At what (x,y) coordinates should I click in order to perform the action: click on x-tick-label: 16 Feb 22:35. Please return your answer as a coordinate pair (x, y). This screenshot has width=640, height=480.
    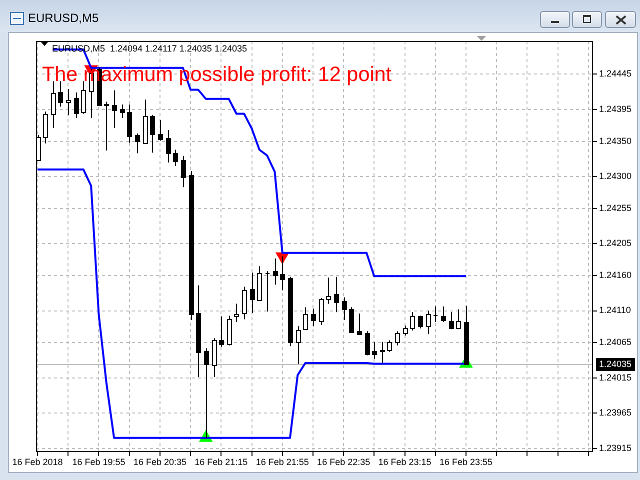
    Looking at the image, I should click on (343, 461).